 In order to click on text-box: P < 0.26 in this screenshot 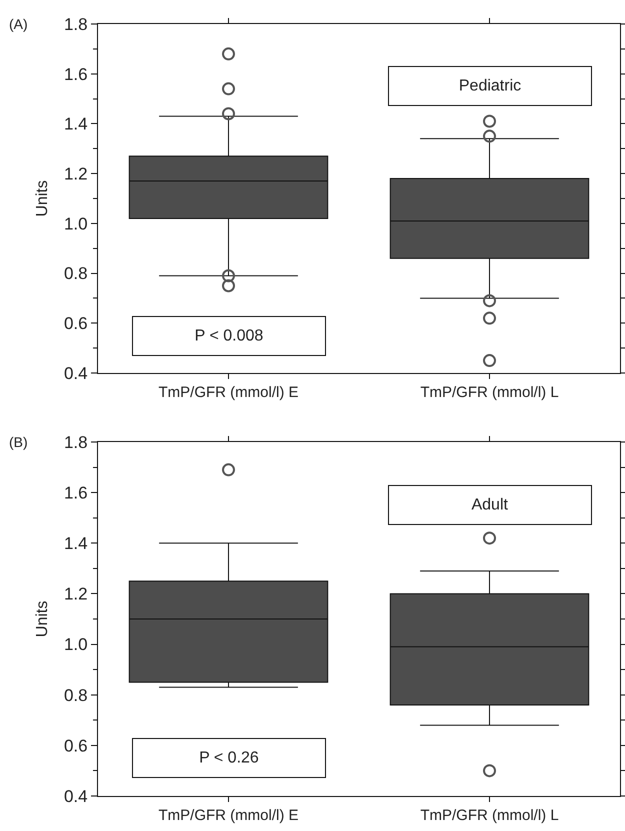, I will do `click(229, 758)`.